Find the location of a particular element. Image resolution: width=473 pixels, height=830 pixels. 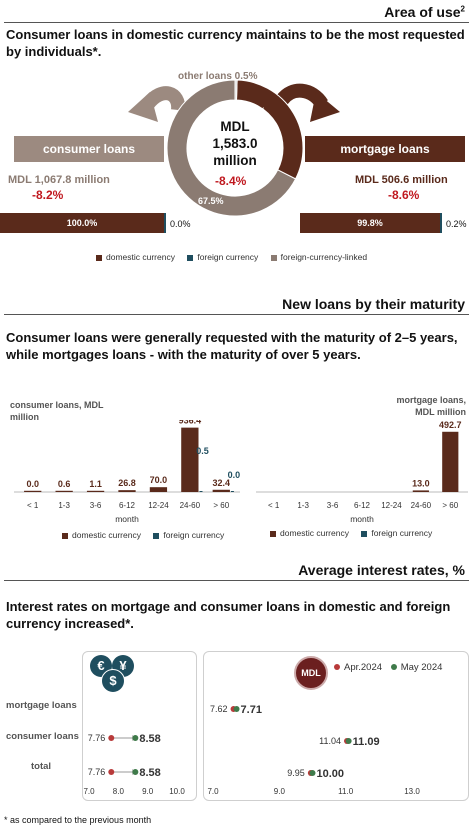

legend-item-fx-linked: foreign-currency-linked is located at coordinates (318, 257).